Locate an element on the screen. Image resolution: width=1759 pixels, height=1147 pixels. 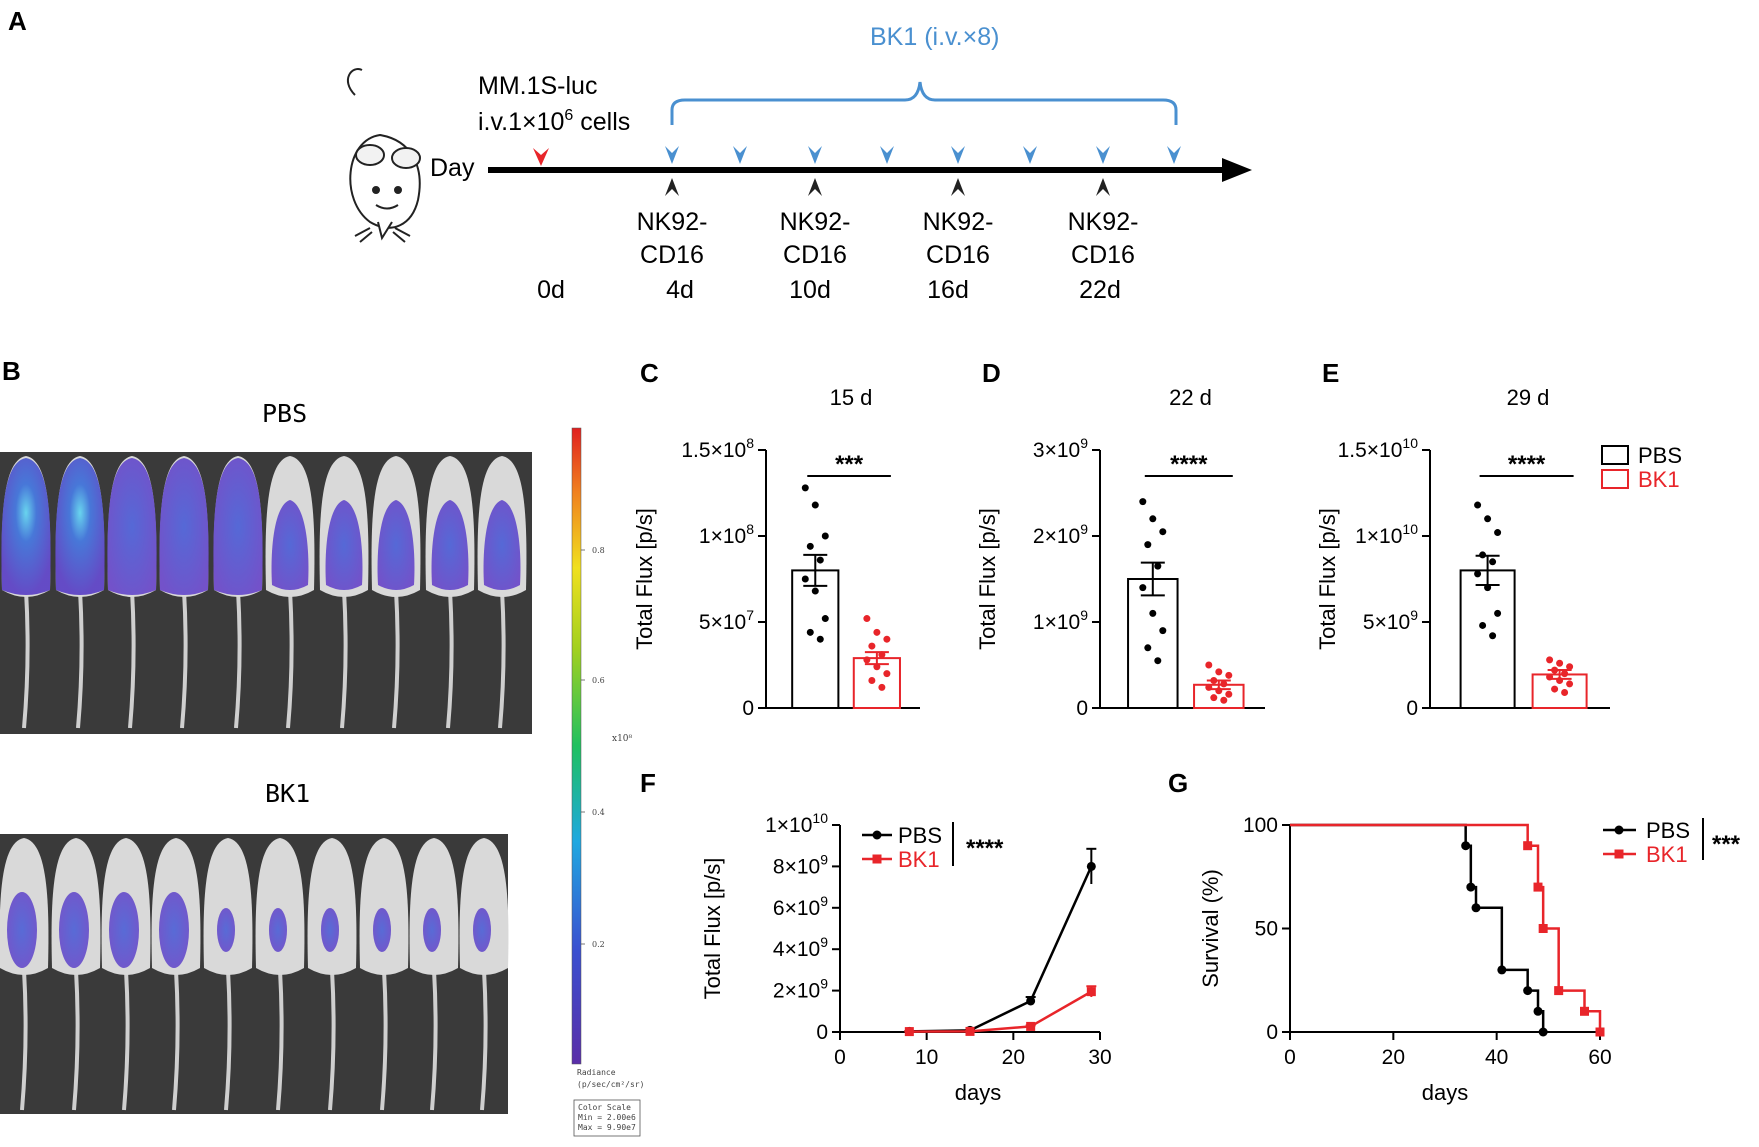
y-tick-label-150000000-mantissa: 1.5×10 is located at coordinates (713, 450).